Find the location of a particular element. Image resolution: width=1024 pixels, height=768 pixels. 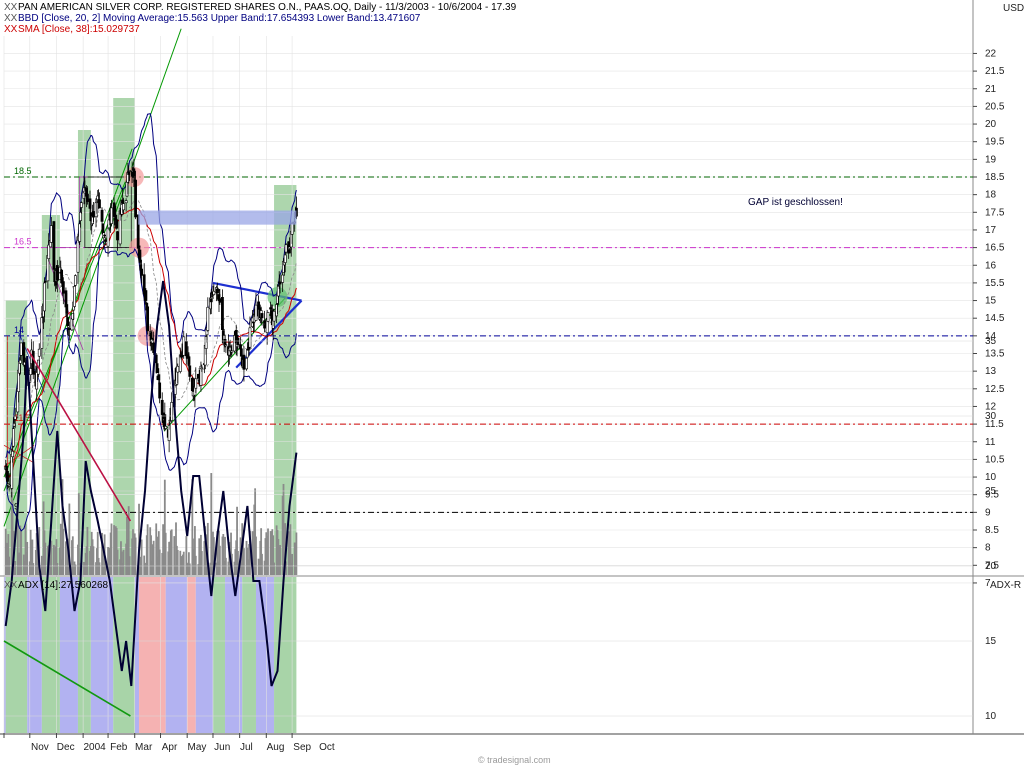

x-tick-label: Nov is located at coordinates (40, 747).